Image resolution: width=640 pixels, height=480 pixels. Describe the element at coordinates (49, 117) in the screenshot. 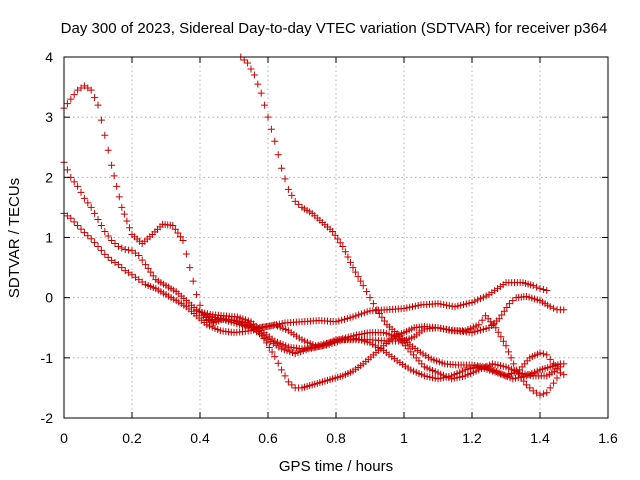

I see `y-tick-label: 3` at that location.